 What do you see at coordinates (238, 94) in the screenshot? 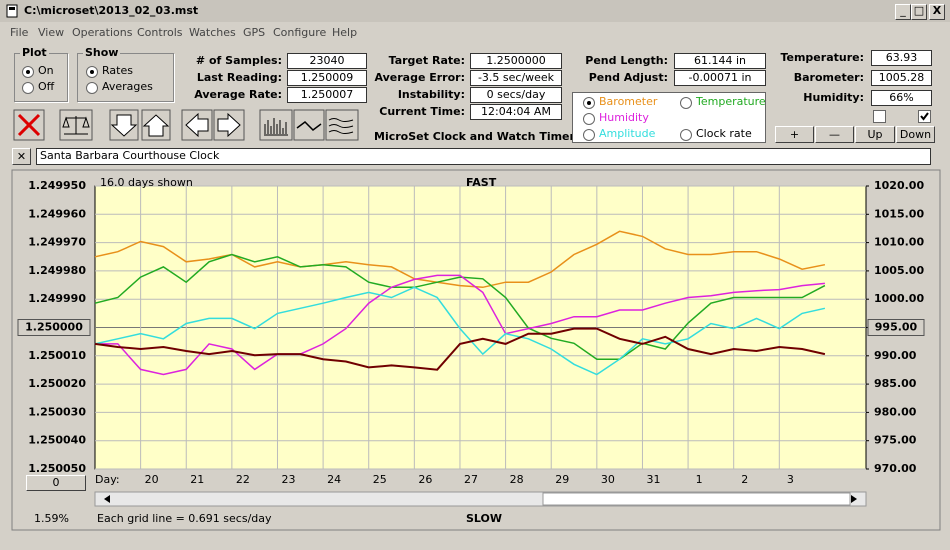
I see `field-label: Average Rate:` at bounding box center [238, 94].